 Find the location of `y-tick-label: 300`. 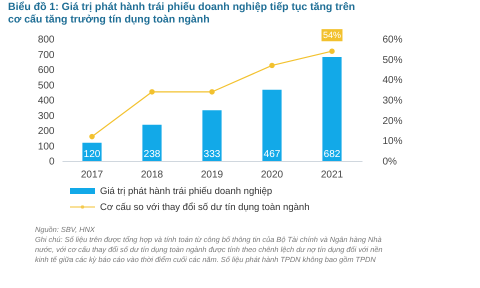

y-tick-label: 300 is located at coordinates (46, 116).